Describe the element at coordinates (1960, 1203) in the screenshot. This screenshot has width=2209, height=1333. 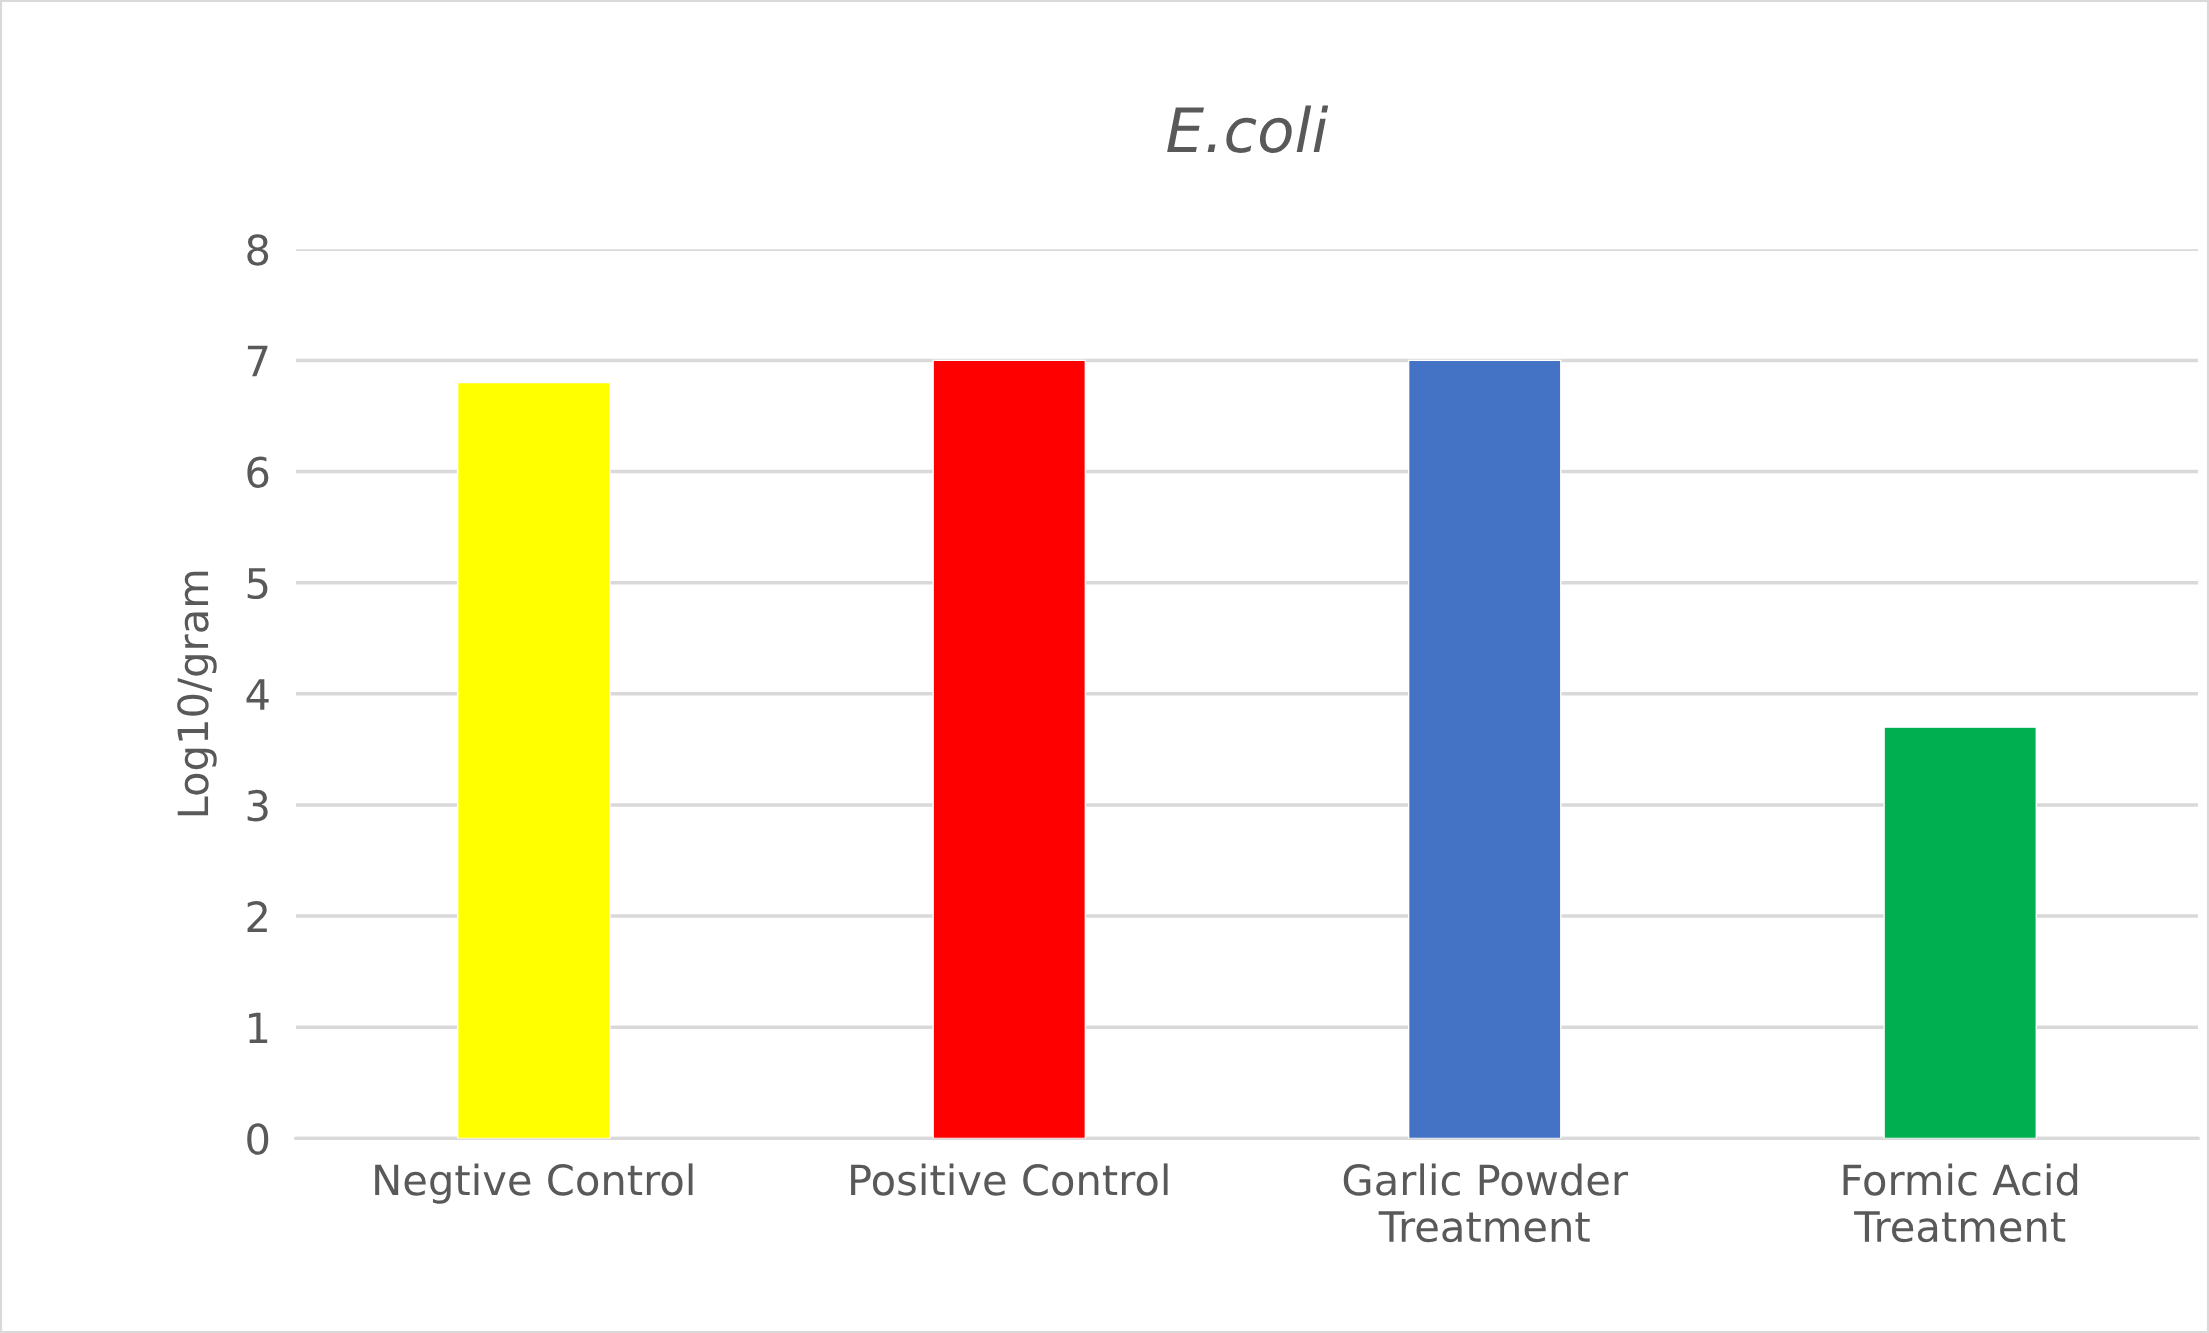
I see `x-tick-label: Formic Acid Treatment` at that location.